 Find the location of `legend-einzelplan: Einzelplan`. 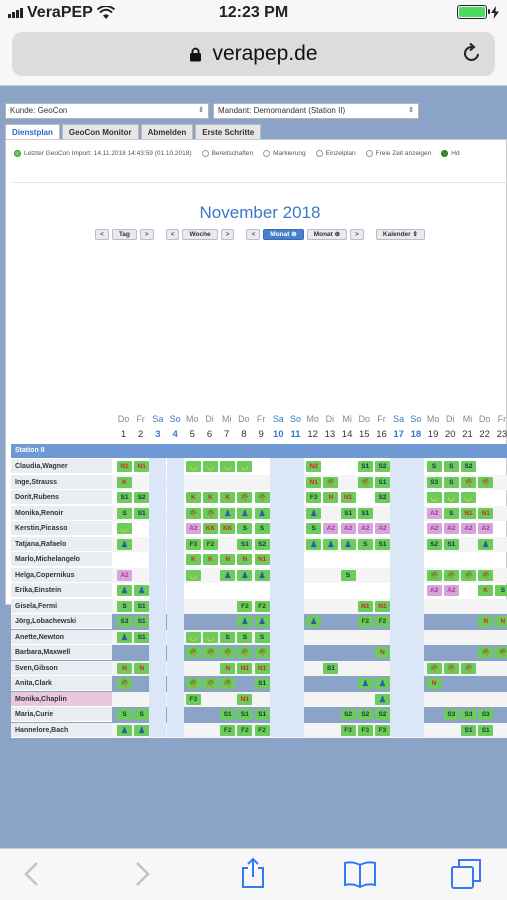

legend-einzelplan: Einzelplan is located at coordinates (335, 153).